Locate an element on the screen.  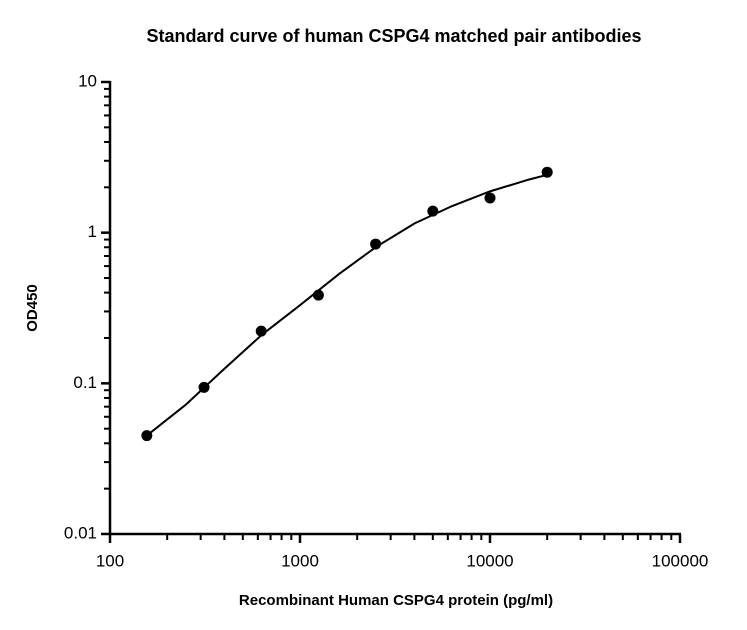
y-axis-label: OD450 is located at coordinates (32, 308).